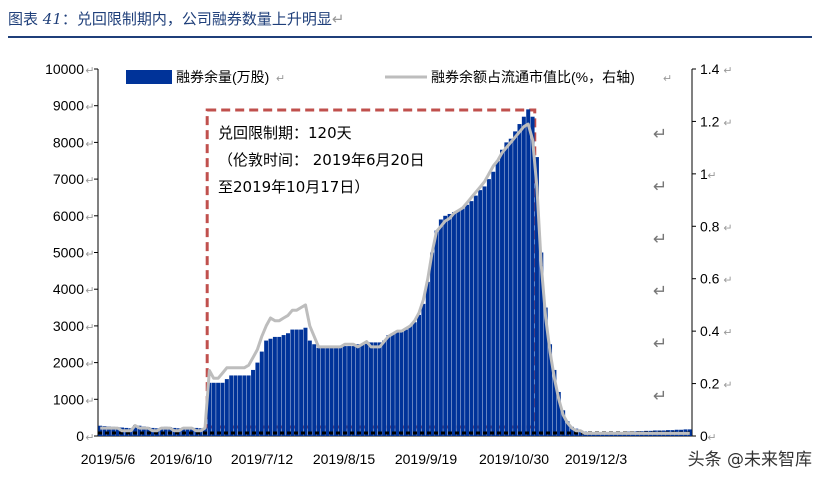 The height and width of the screenshot is (478, 822). I want to click on x-tick-label: 2019/10/30, so click(514, 459).